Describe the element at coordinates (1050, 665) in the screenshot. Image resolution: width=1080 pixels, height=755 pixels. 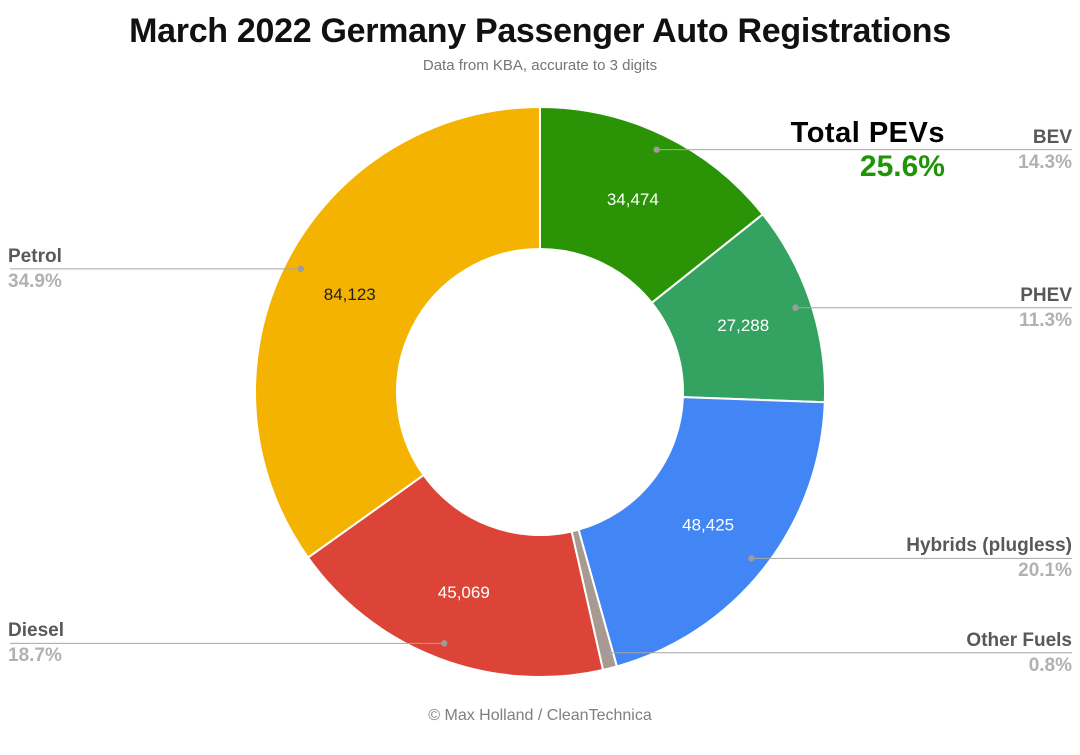
I see `callout-other-fuels-pct: 0.8%` at that location.